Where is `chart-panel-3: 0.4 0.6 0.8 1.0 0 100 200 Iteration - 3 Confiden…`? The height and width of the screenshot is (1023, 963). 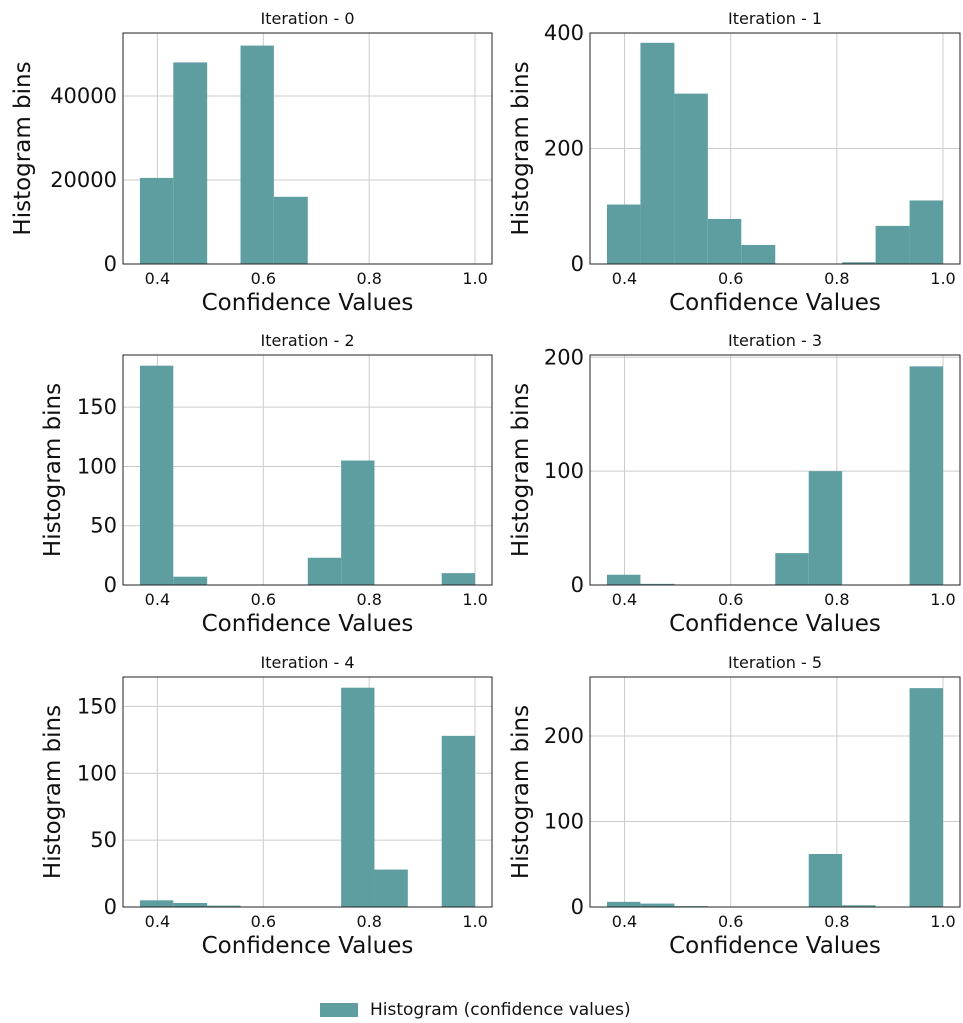 chart-panel-3: 0.4 0.6 0.8 1.0 0 100 200 Iteration - 3 Confiden… is located at coordinates (734, 484).